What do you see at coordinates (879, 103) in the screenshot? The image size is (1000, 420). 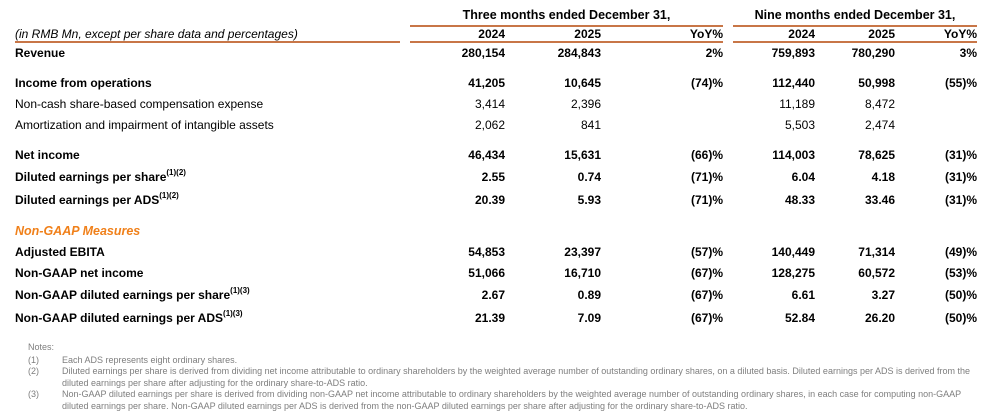 I see `cell-value: 8,472` at bounding box center [879, 103].